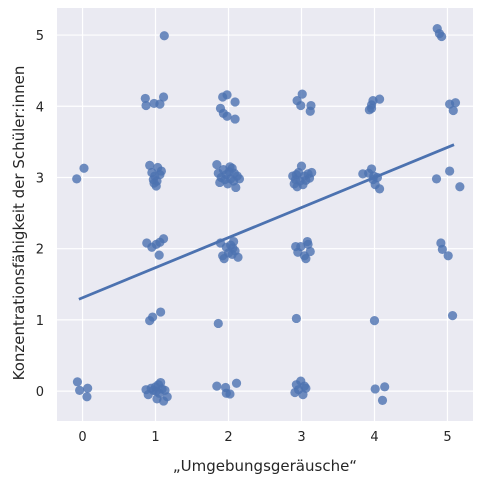  I want to click on x-tick-label: 0, so click(82, 437).